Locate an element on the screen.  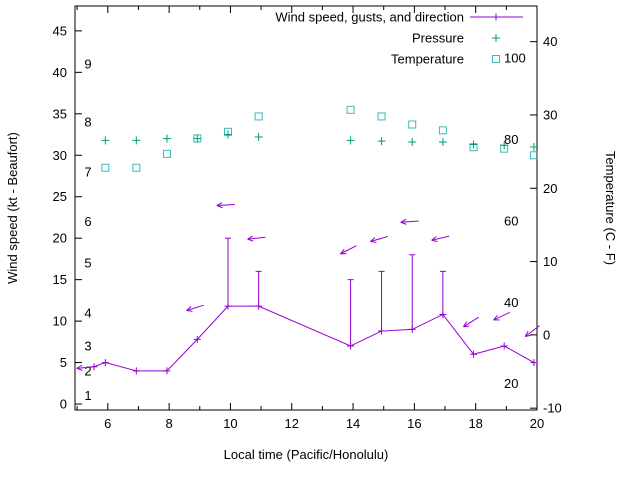
x-axis-title: Local time (Pacific/Honolulu) is located at coordinates (306, 454).